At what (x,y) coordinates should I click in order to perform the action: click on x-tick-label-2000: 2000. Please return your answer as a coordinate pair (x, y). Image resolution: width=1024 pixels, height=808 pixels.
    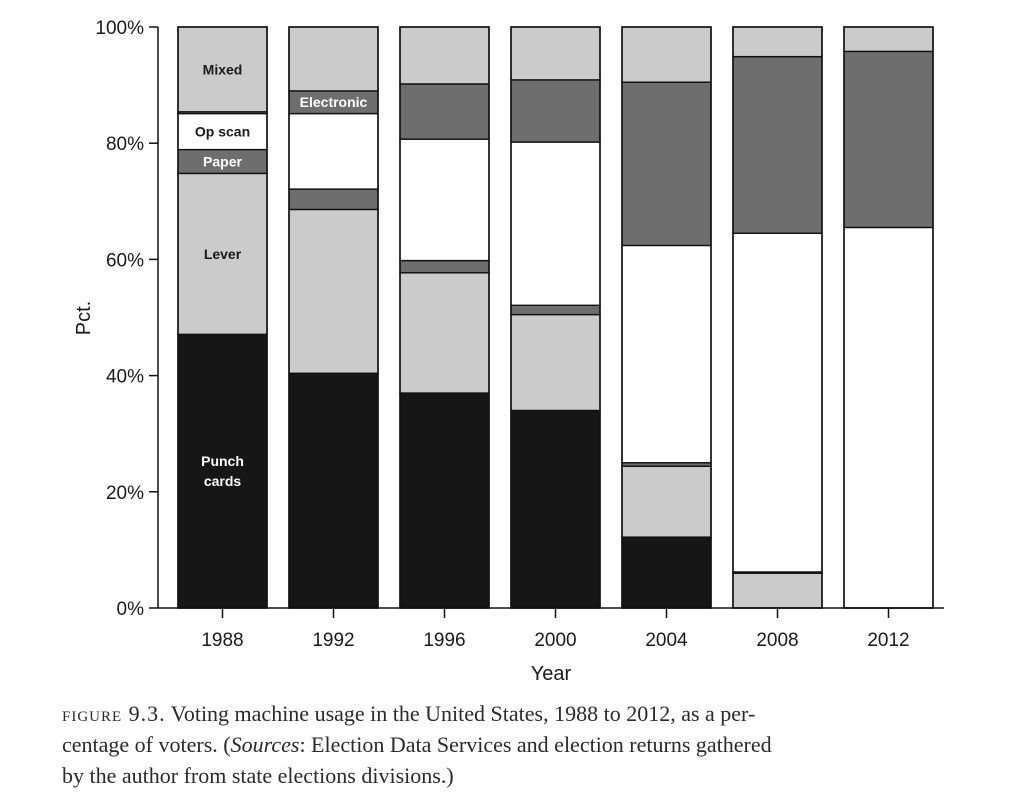
    Looking at the image, I should click on (555, 640).